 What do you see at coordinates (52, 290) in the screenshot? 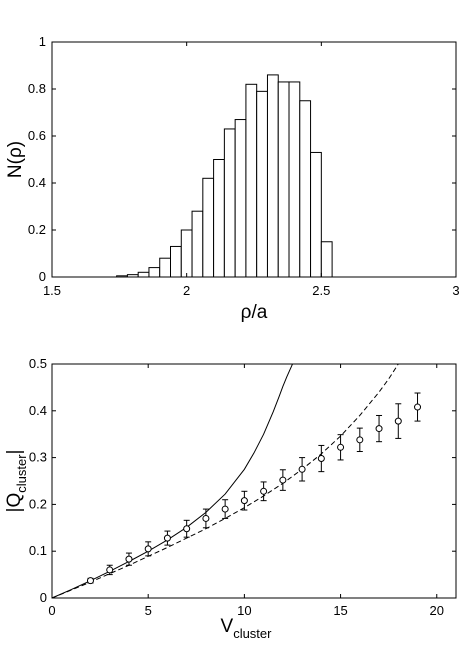
I see `x-tick-label: 1.5` at bounding box center [52, 290].